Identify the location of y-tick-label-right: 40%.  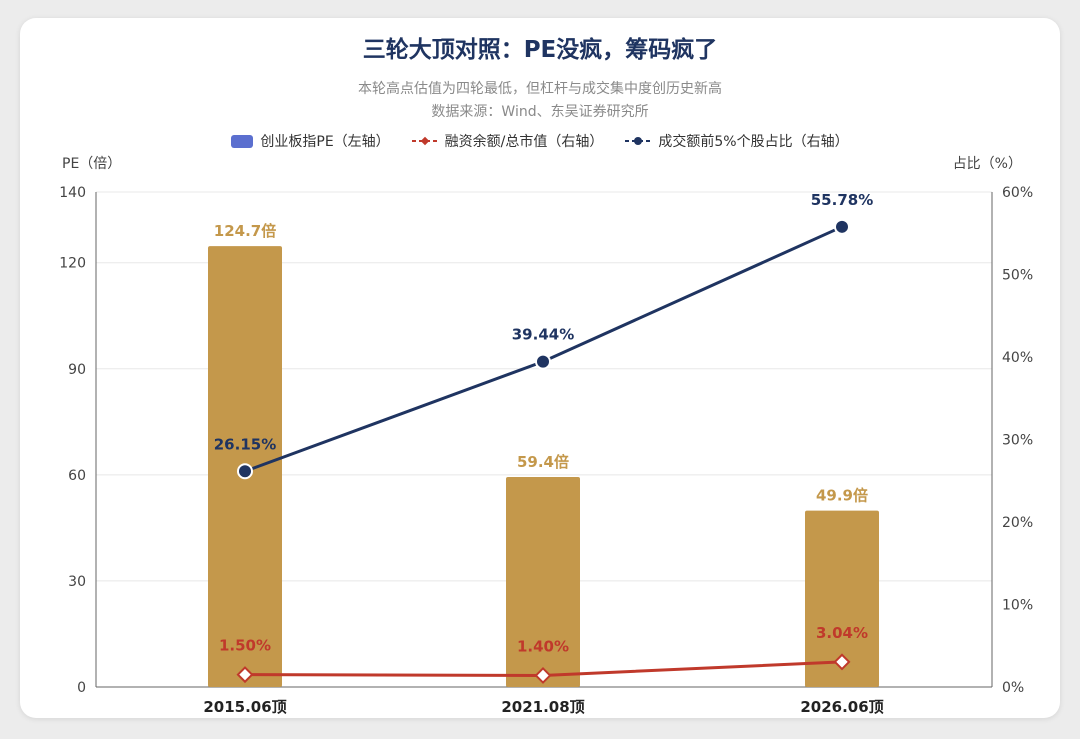
(1017, 358).